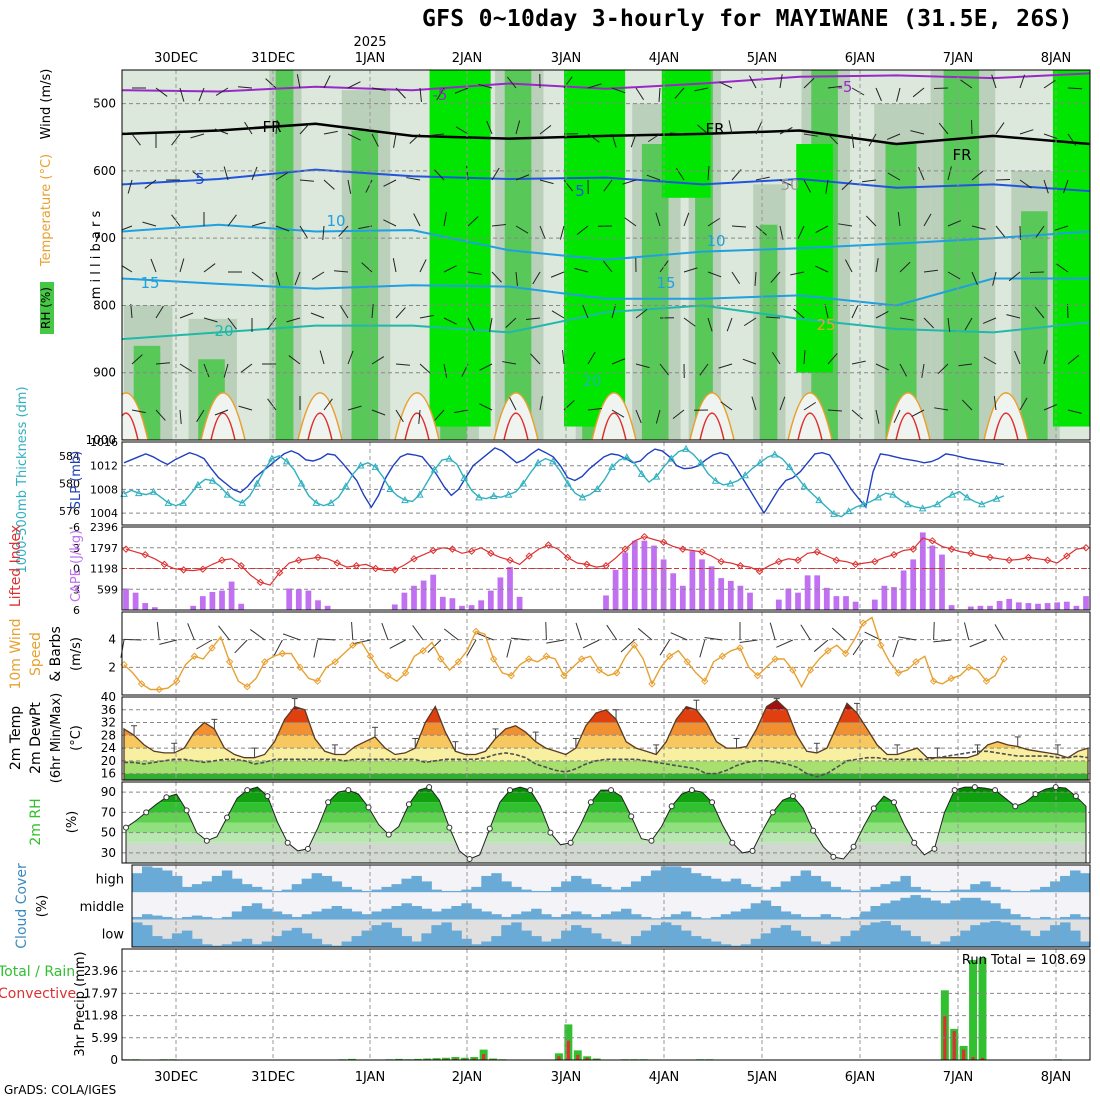  I want to click on contour-label: 20, so click(591, 381).